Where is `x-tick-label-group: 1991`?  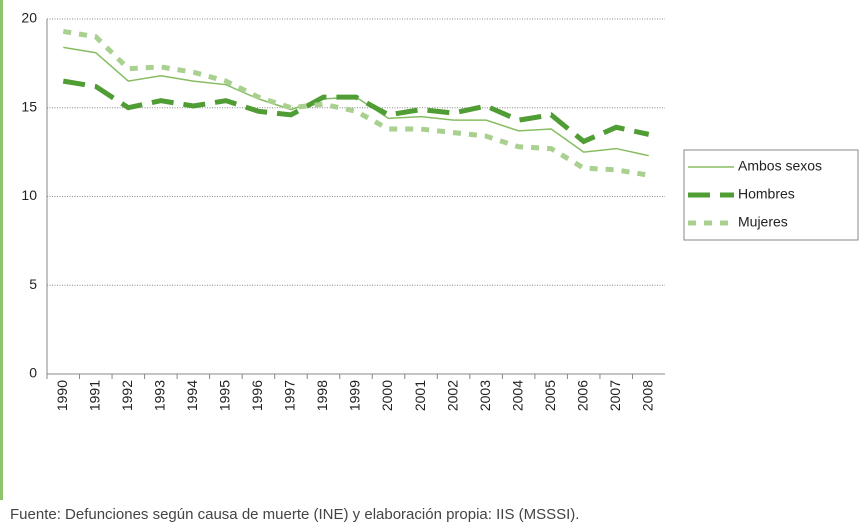
x-tick-label-group: 1991 is located at coordinates (94, 395).